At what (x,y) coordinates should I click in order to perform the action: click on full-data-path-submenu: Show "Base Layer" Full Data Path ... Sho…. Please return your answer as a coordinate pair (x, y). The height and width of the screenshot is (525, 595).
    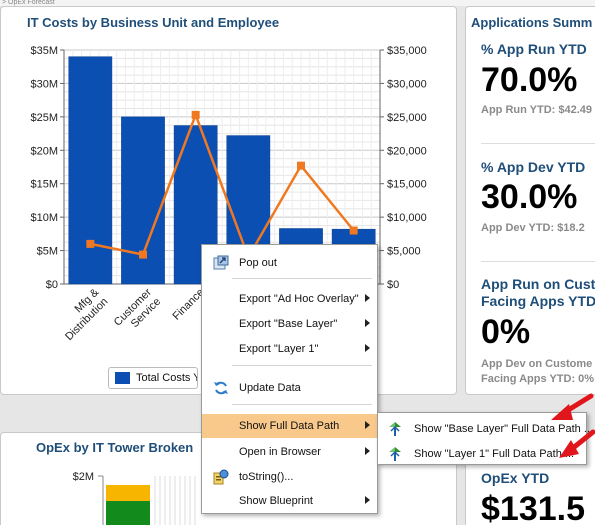
    Looking at the image, I should click on (485, 439).